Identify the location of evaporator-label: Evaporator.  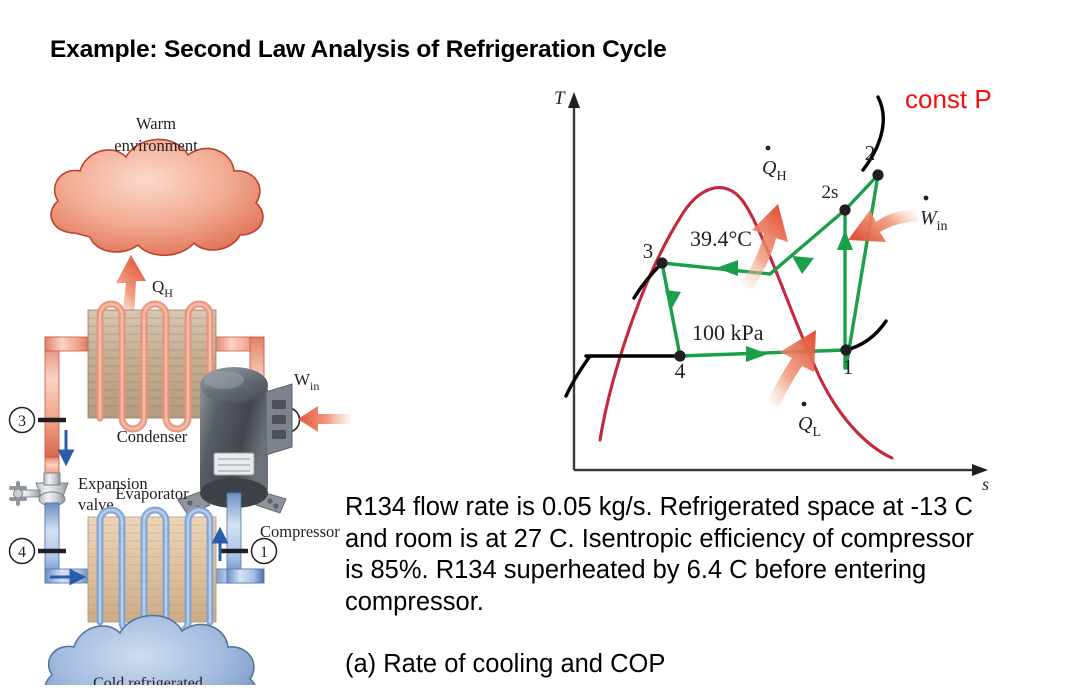
(152, 493).